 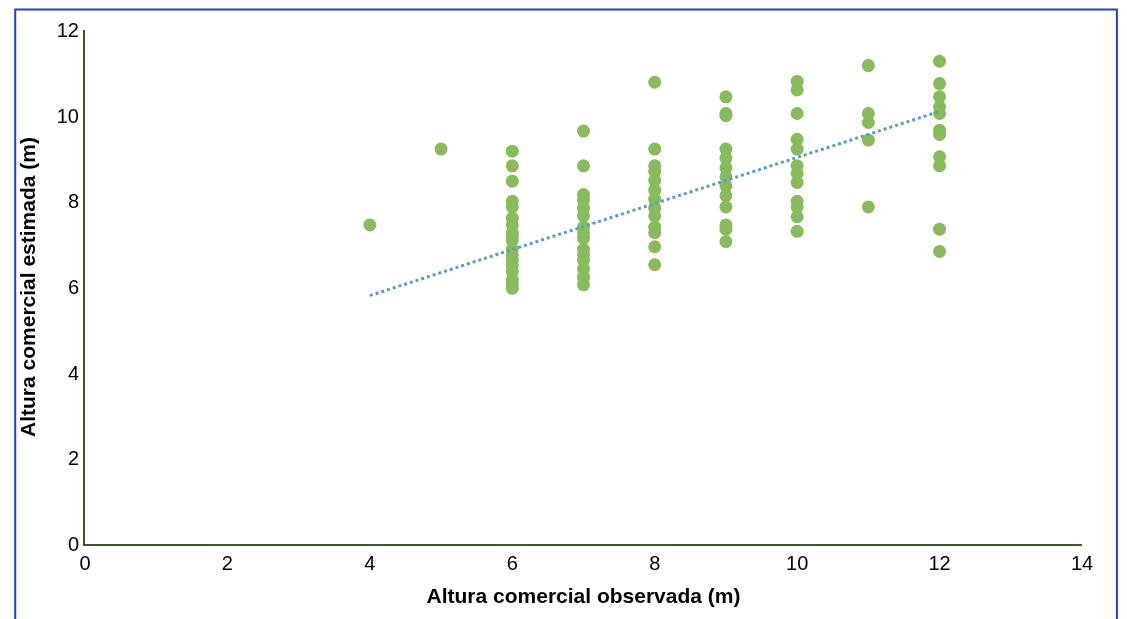 I want to click on x-axis-title: Altura comercial observada (m), so click(x=583, y=595).